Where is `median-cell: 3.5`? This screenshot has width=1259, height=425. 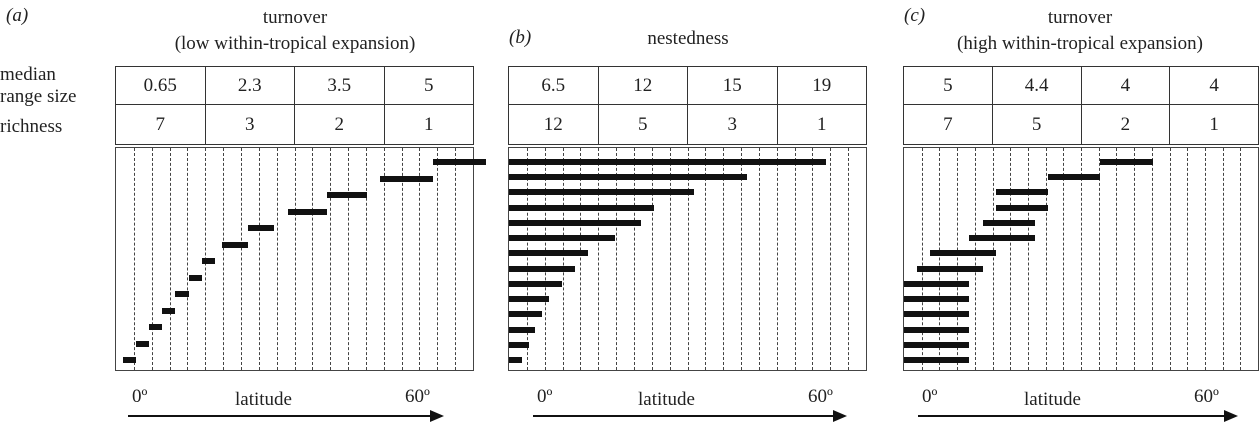
median-cell: 3.5 is located at coordinates (339, 85).